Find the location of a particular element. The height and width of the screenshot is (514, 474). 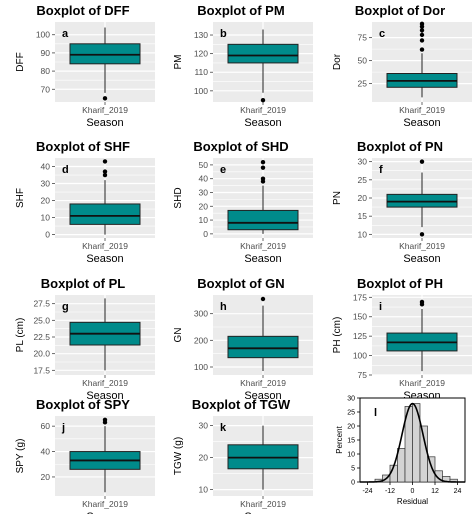

y-tick-label: 15 is located at coordinates (363, 216).